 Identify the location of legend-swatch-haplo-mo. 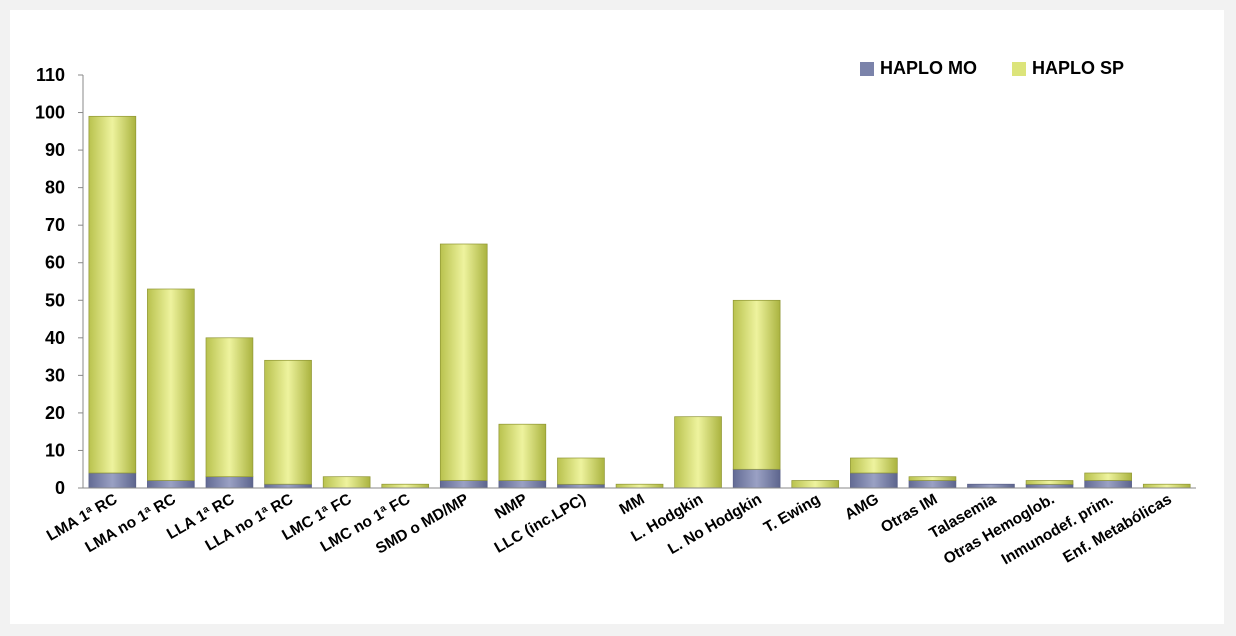
(867, 68).